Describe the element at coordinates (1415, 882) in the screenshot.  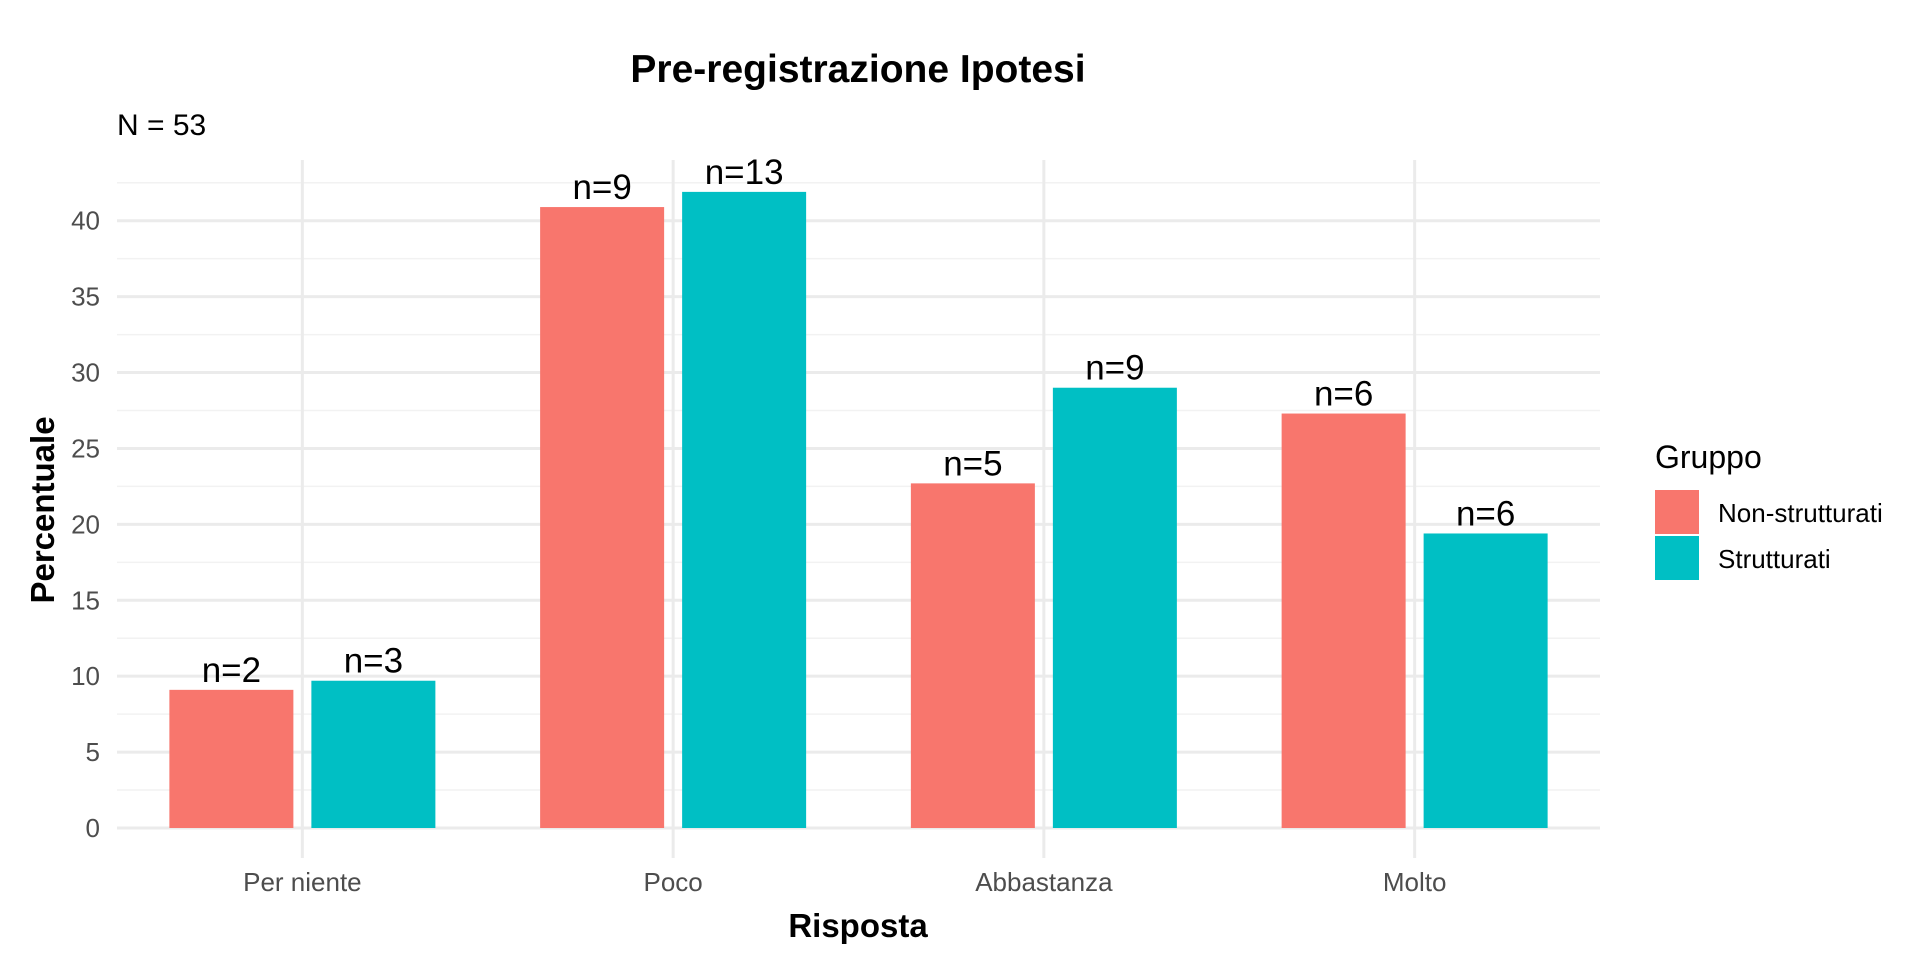
I see `x-tick-label: Molto` at that location.